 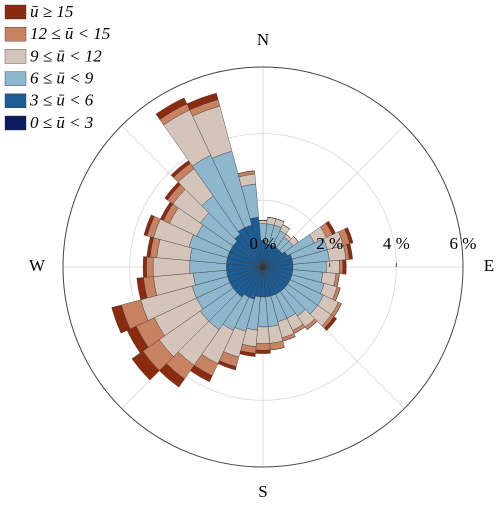 I want to click on direction-label: W, so click(x=37, y=265).